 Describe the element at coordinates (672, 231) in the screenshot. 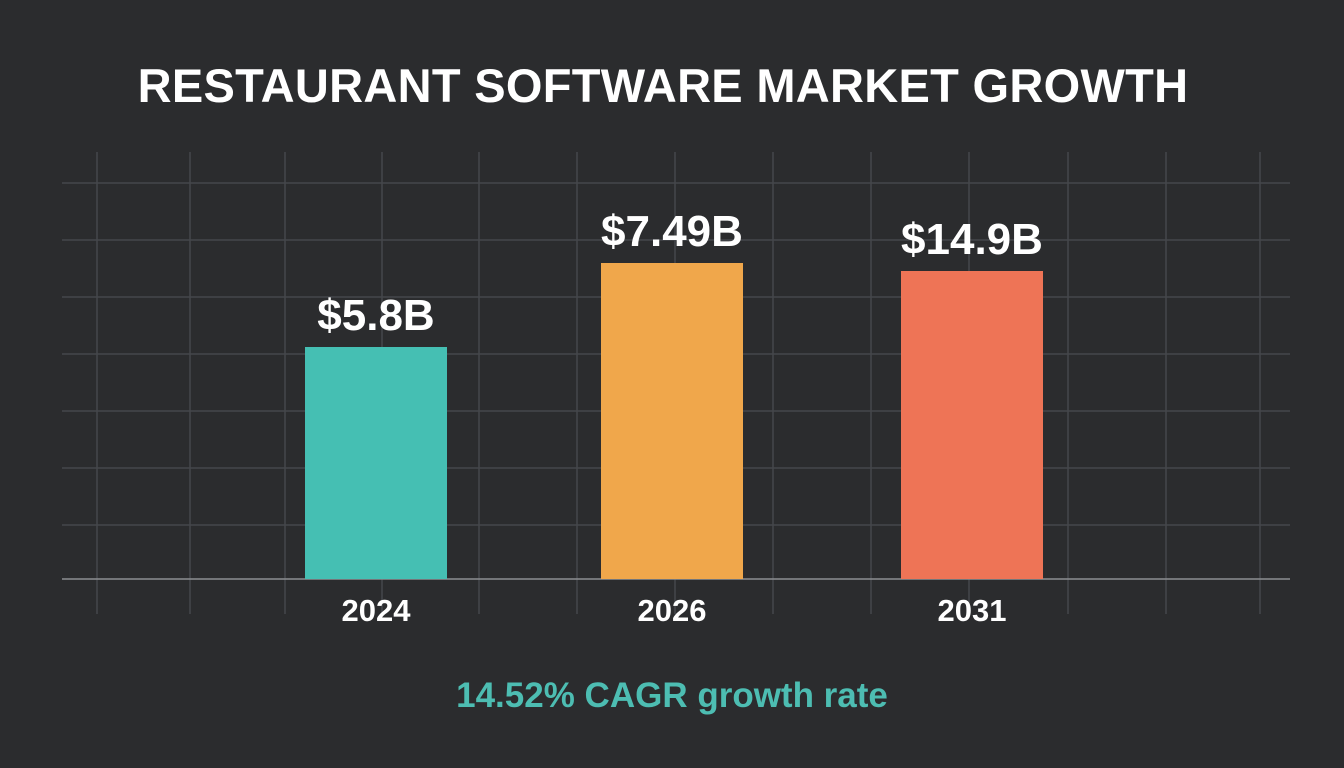

I see `data-label-2026: $7.49B` at that location.